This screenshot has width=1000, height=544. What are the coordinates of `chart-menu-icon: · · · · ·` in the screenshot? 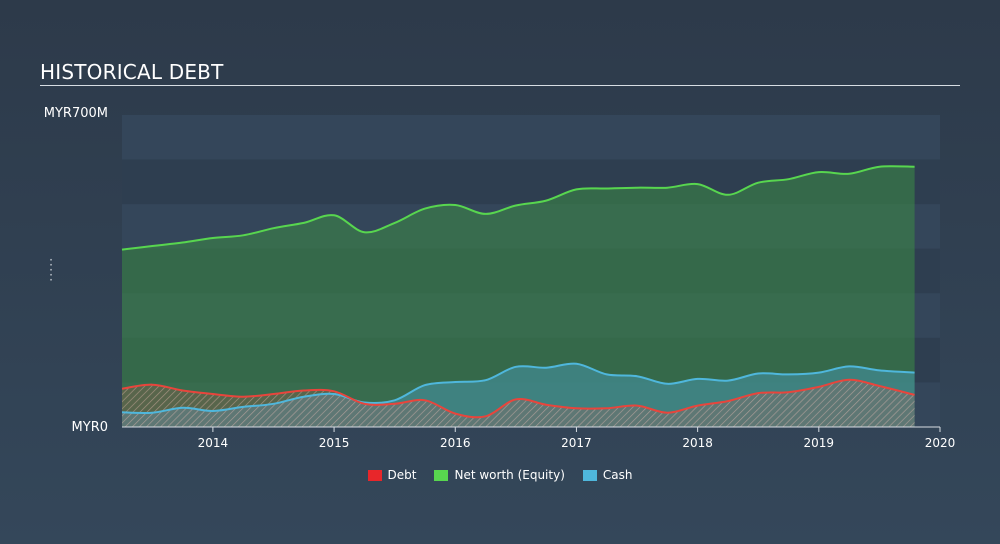 It's located at (51, 270).